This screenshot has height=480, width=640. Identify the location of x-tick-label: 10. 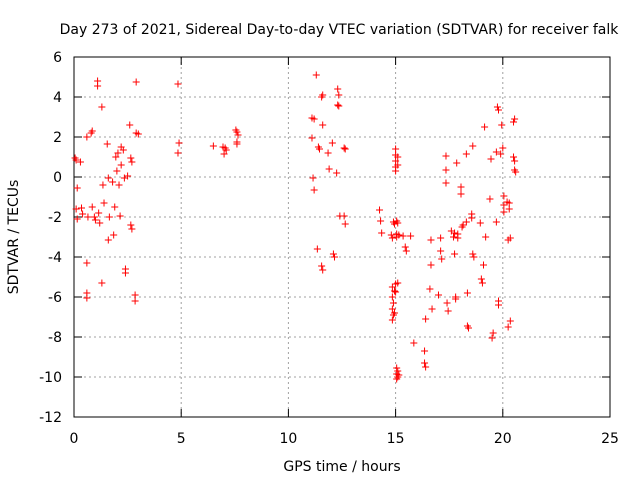
(288, 439).